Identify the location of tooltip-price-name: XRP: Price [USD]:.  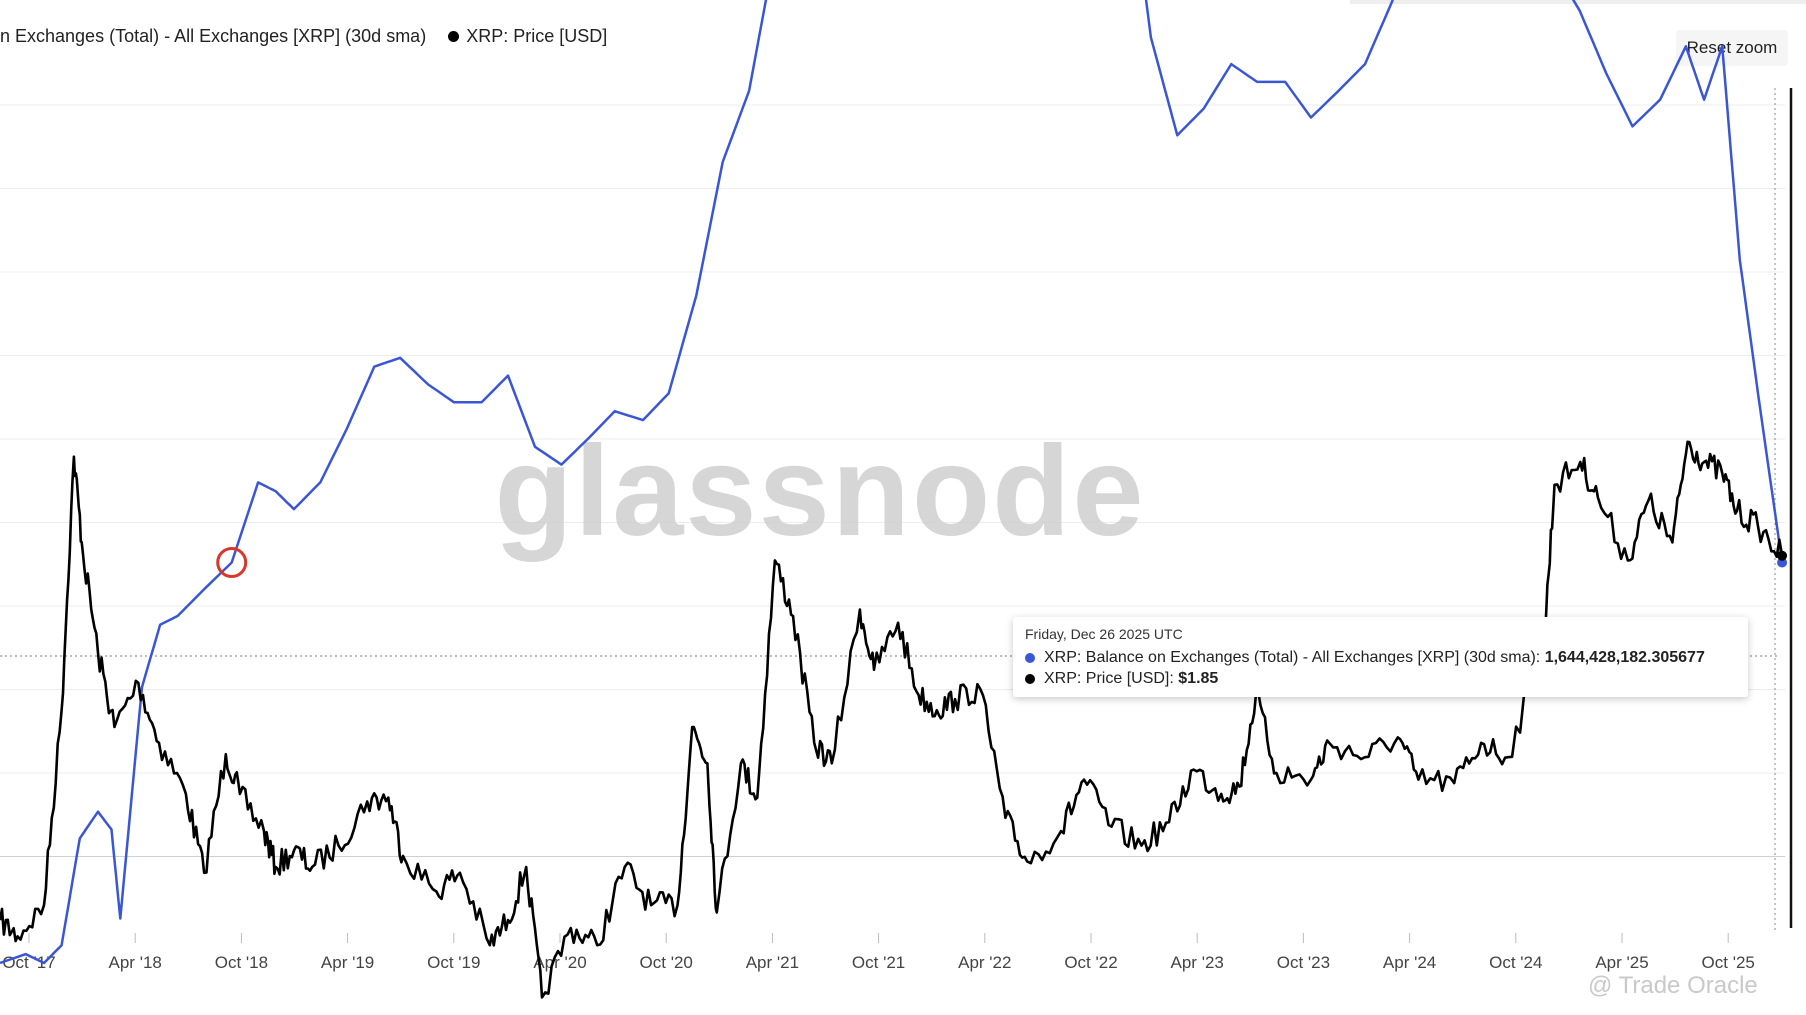
(1109, 678).